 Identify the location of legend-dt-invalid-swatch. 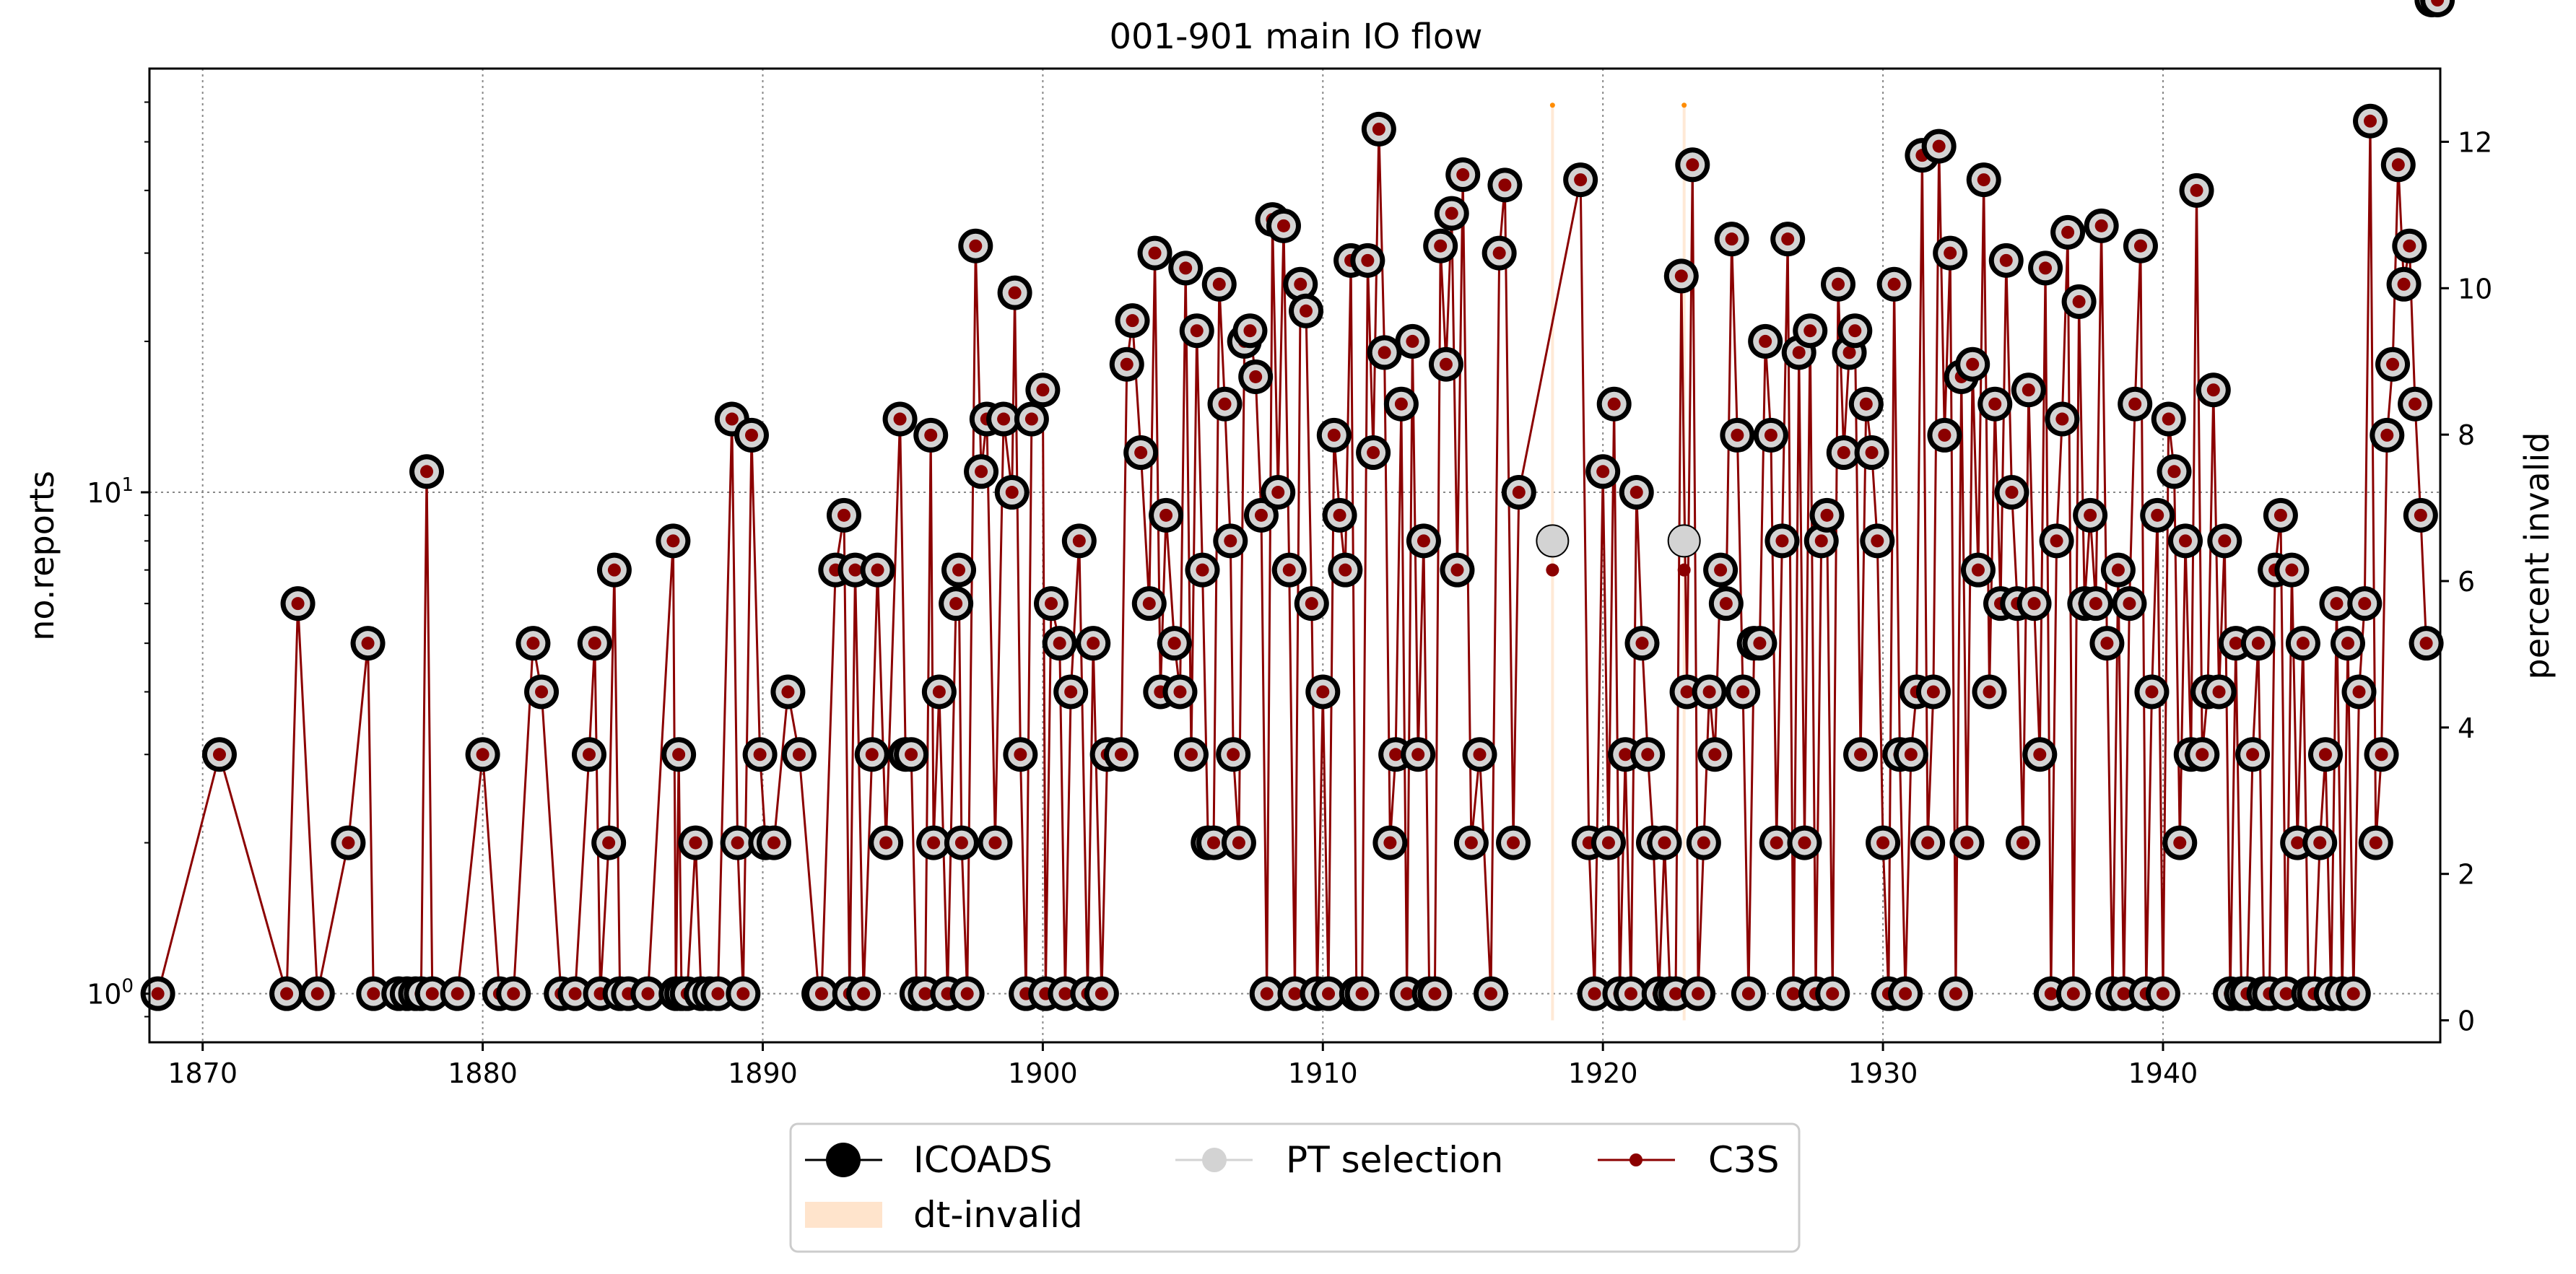
(843, 1215).